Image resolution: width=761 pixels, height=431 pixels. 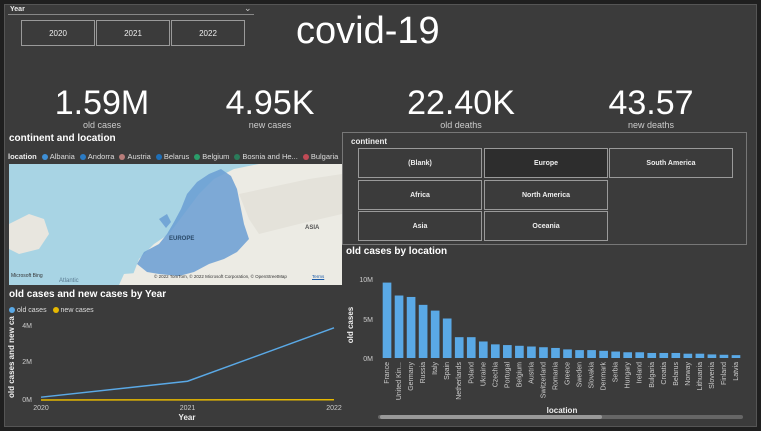 What do you see at coordinates (546, 226) in the screenshot?
I see `continent-option-oceania: Oceania` at bounding box center [546, 226].